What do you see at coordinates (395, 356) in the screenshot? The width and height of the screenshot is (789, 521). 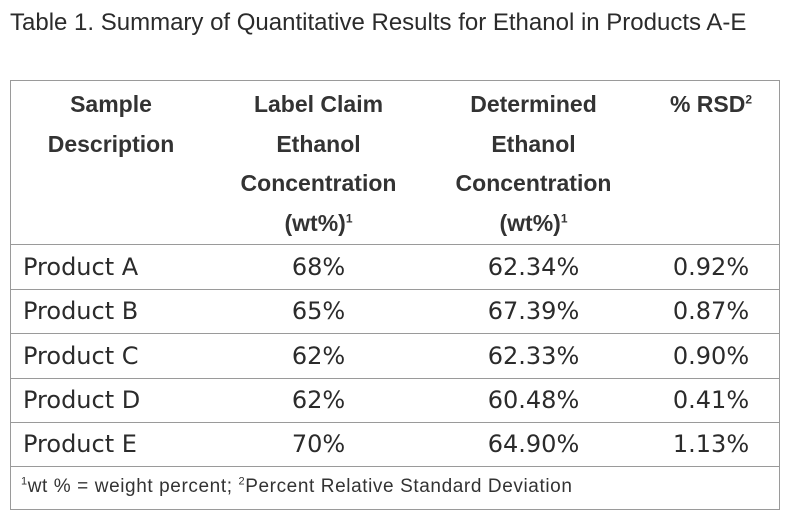 I see `table-row: Product C 62% 62.33% 0.90%` at bounding box center [395, 356].